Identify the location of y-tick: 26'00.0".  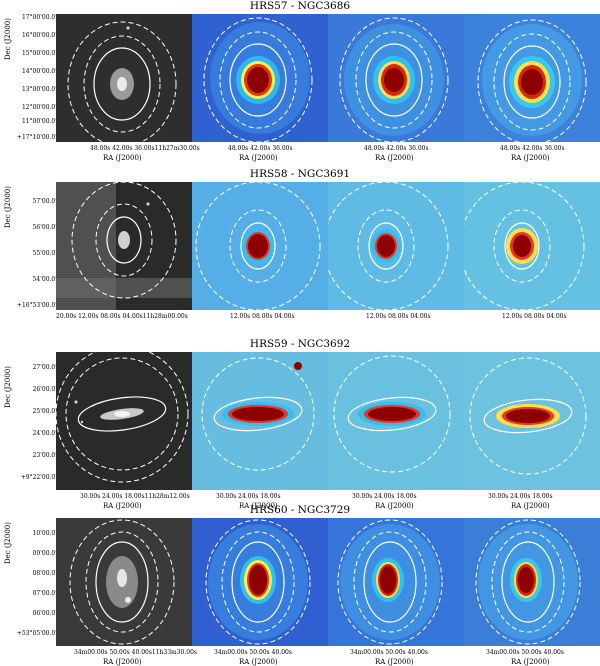
(45, 389).